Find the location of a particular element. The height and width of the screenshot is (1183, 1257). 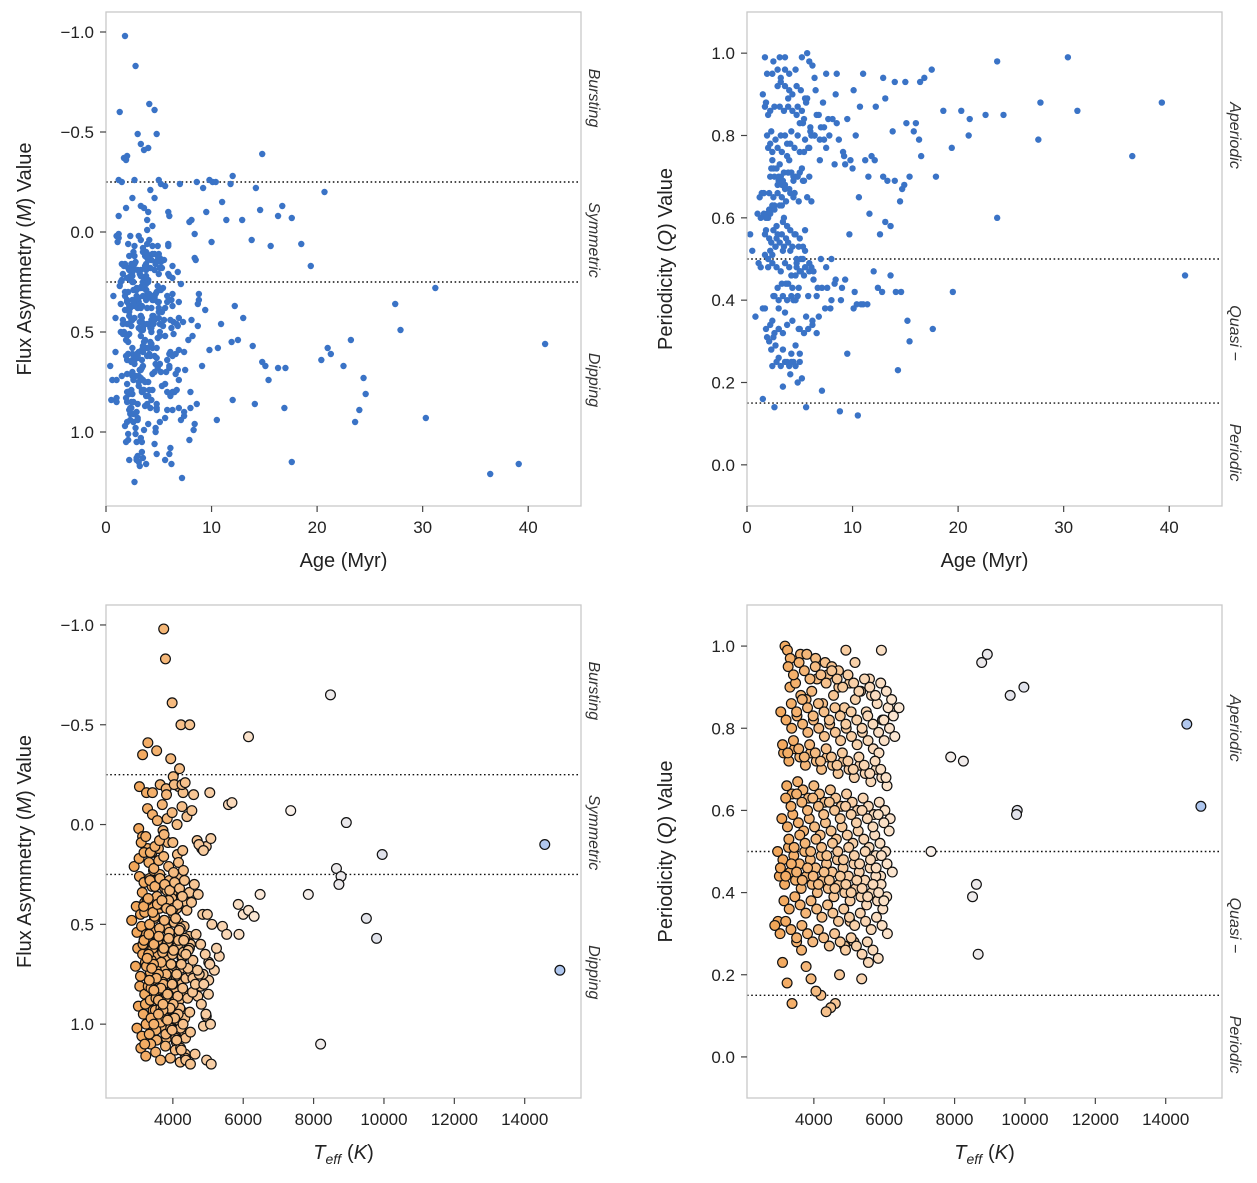

x-tick-label: 30 is located at coordinates (1063, 527).